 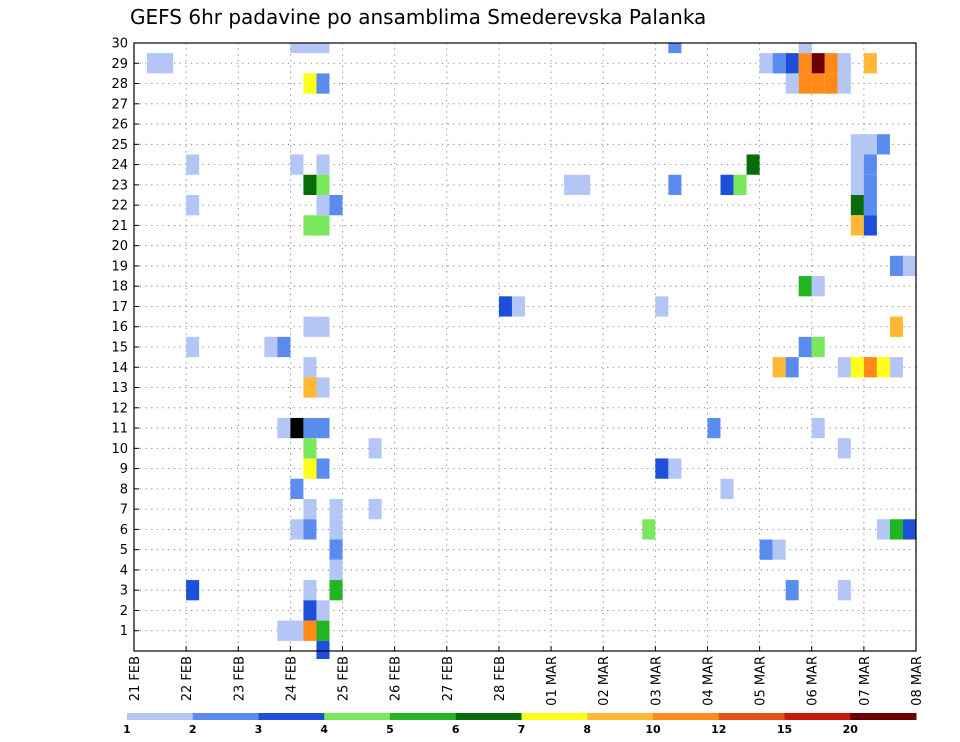 What do you see at coordinates (119, 104) in the screenshot?
I see `y-tick-label: 27` at bounding box center [119, 104].